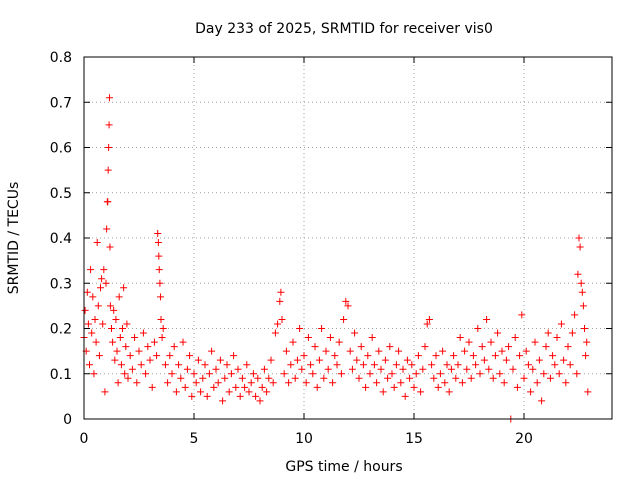 The image size is (640, 480). Describe the element at coordinates (84, 439) in the screenshot. I see `x-tick-label: 0` at that location.